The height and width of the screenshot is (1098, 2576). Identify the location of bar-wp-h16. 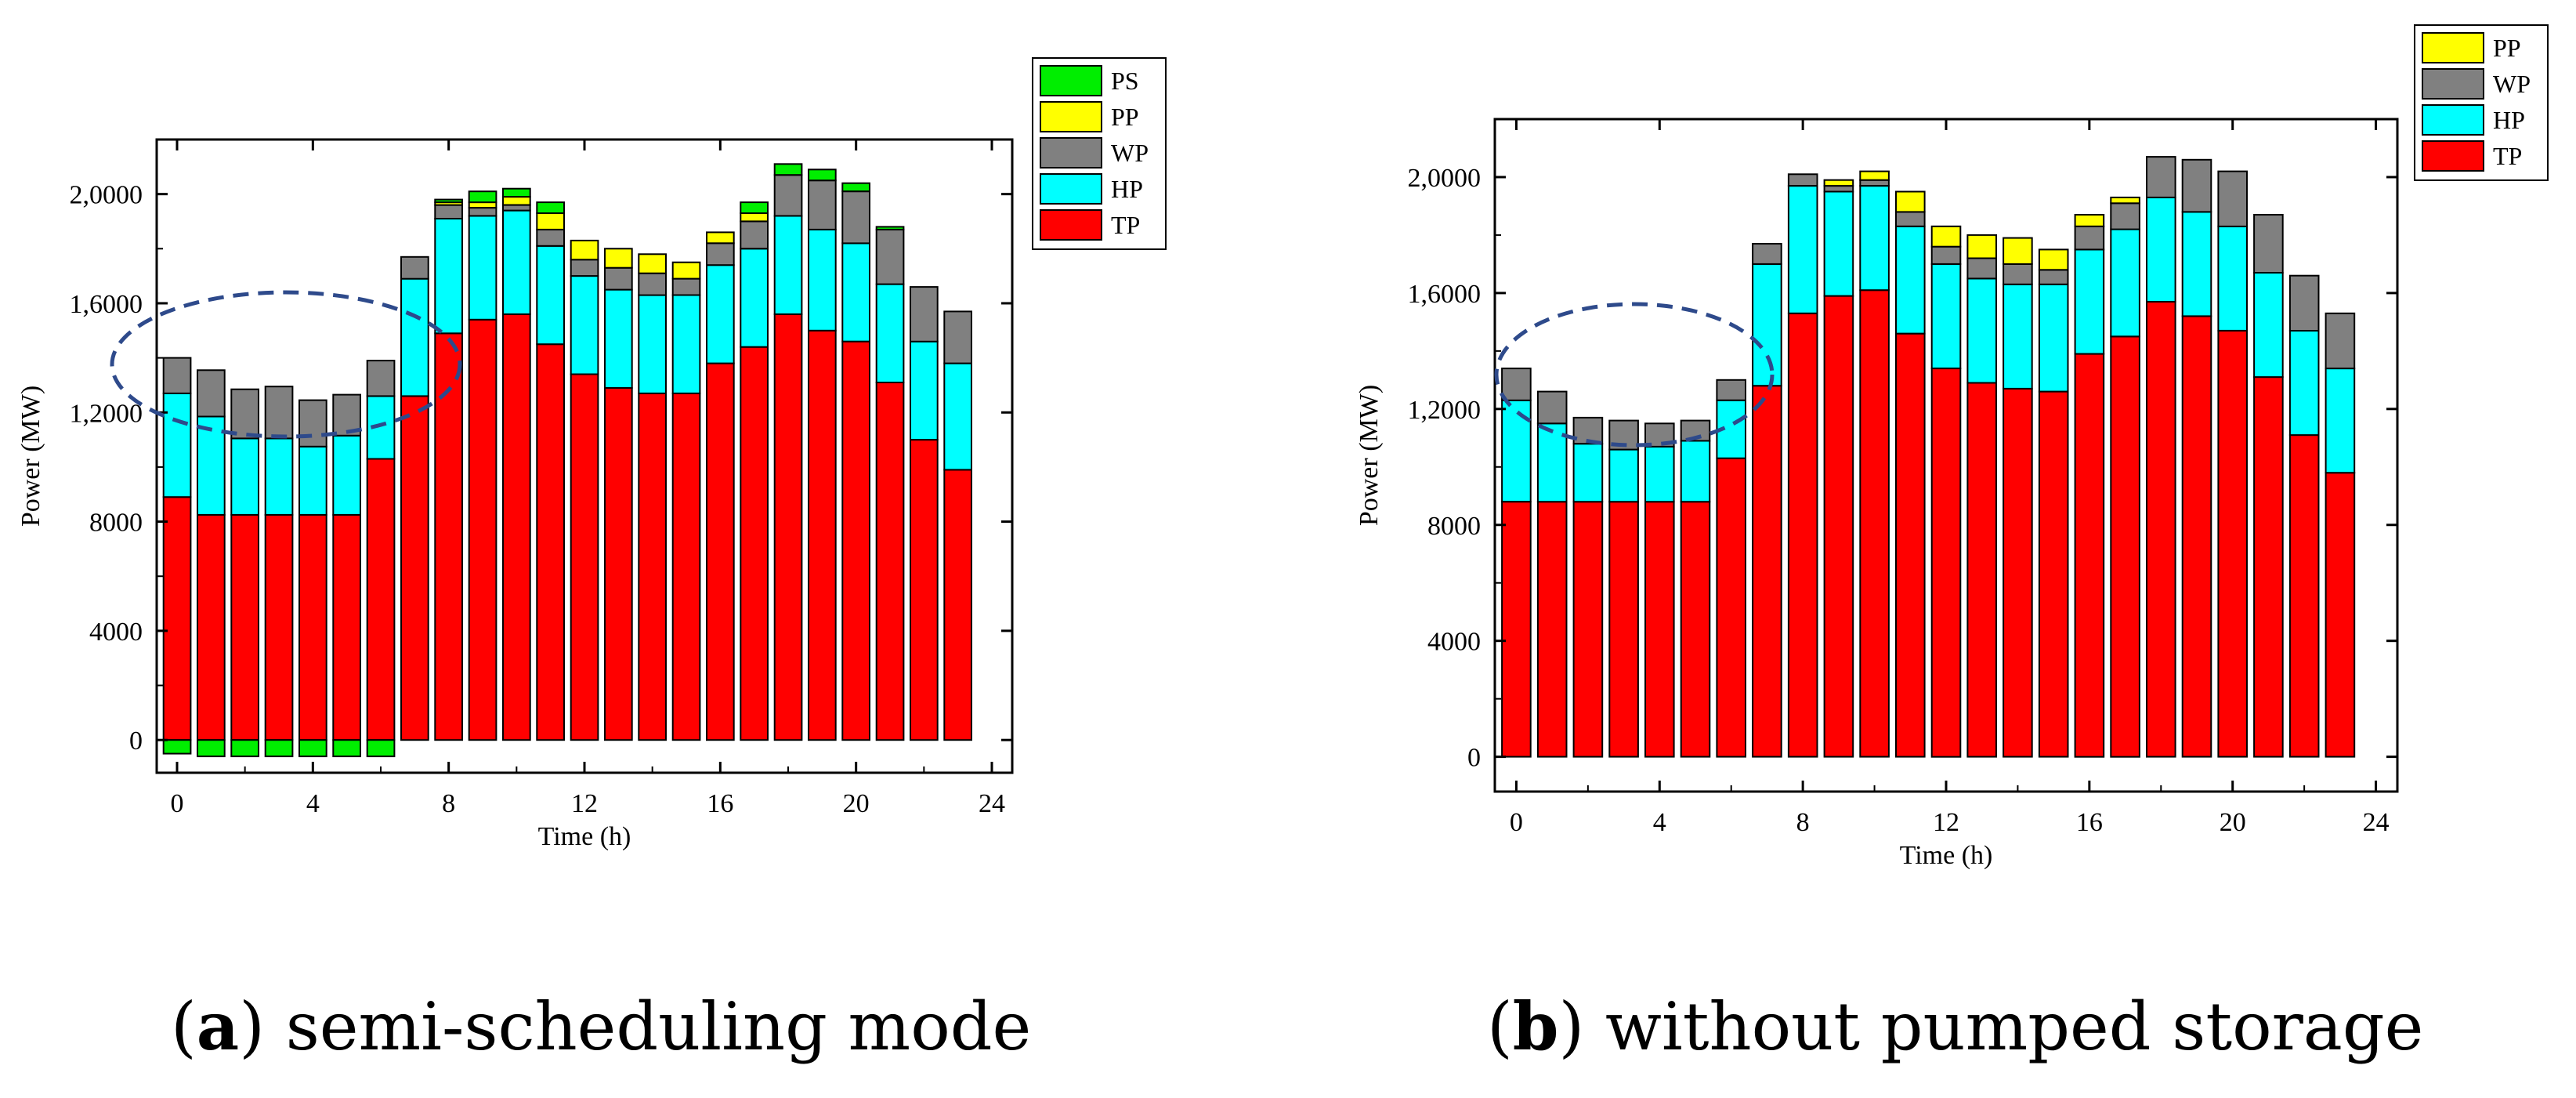
(2089, 238).